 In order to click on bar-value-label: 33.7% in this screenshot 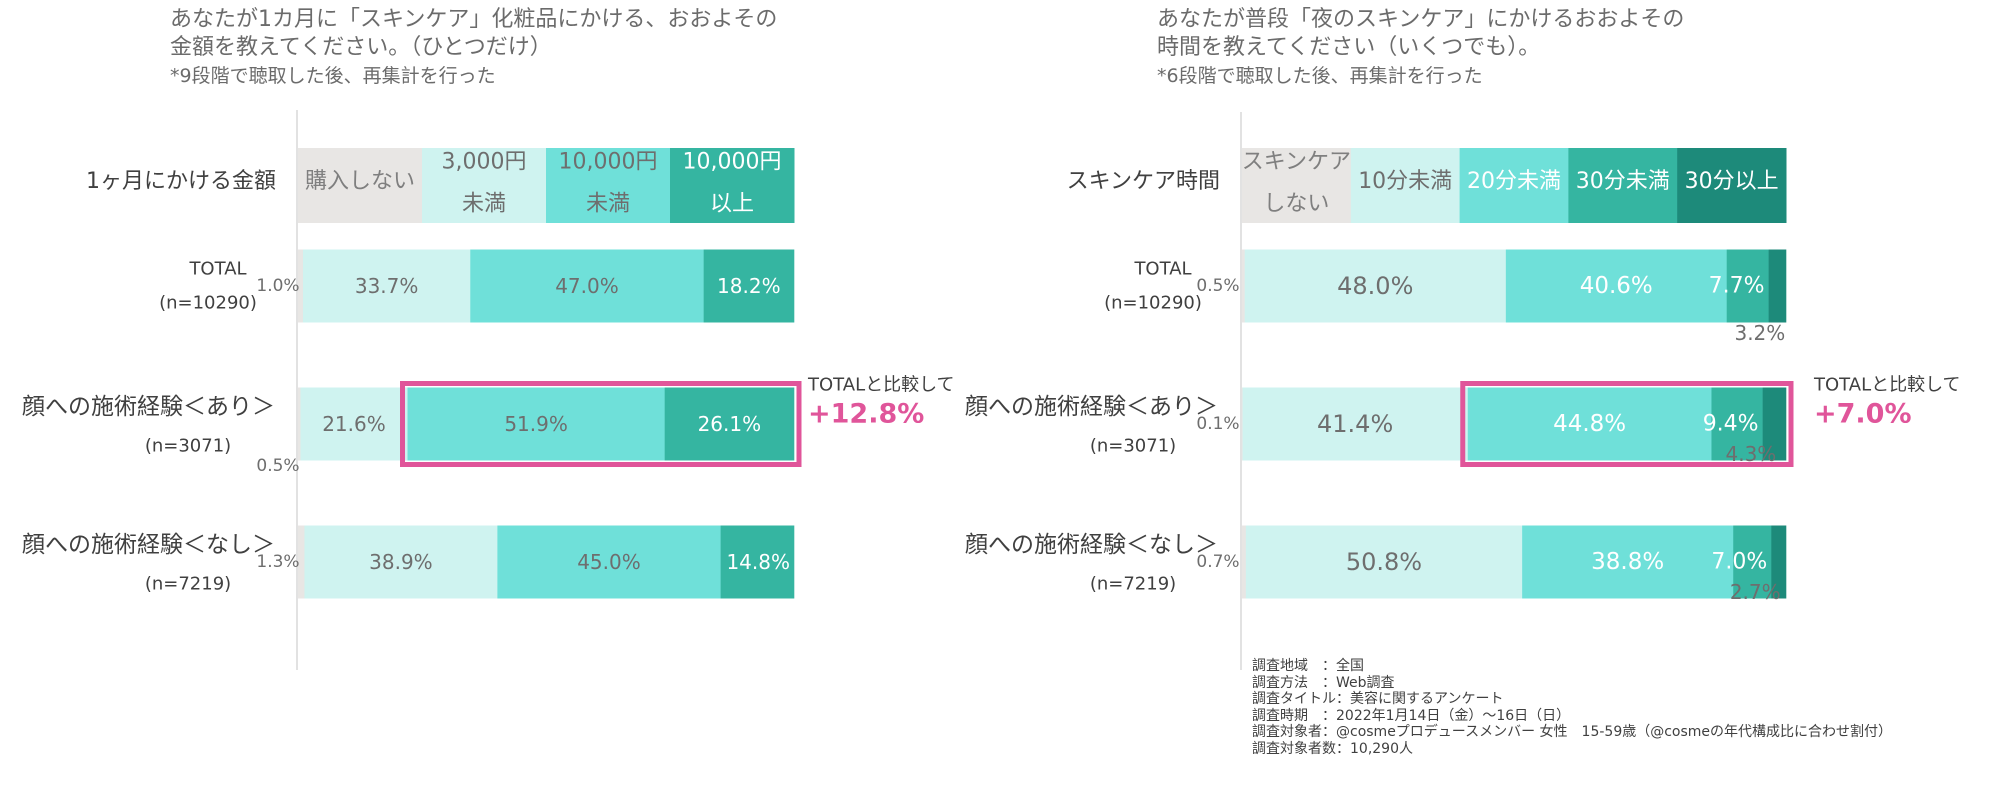, I will do `click(387, 286)`.